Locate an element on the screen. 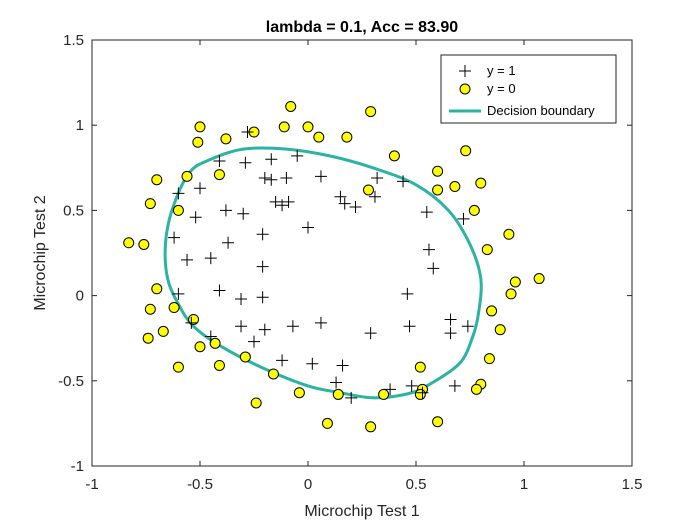  y-tick-label: -0.5 is located at coordinates (71, 381).